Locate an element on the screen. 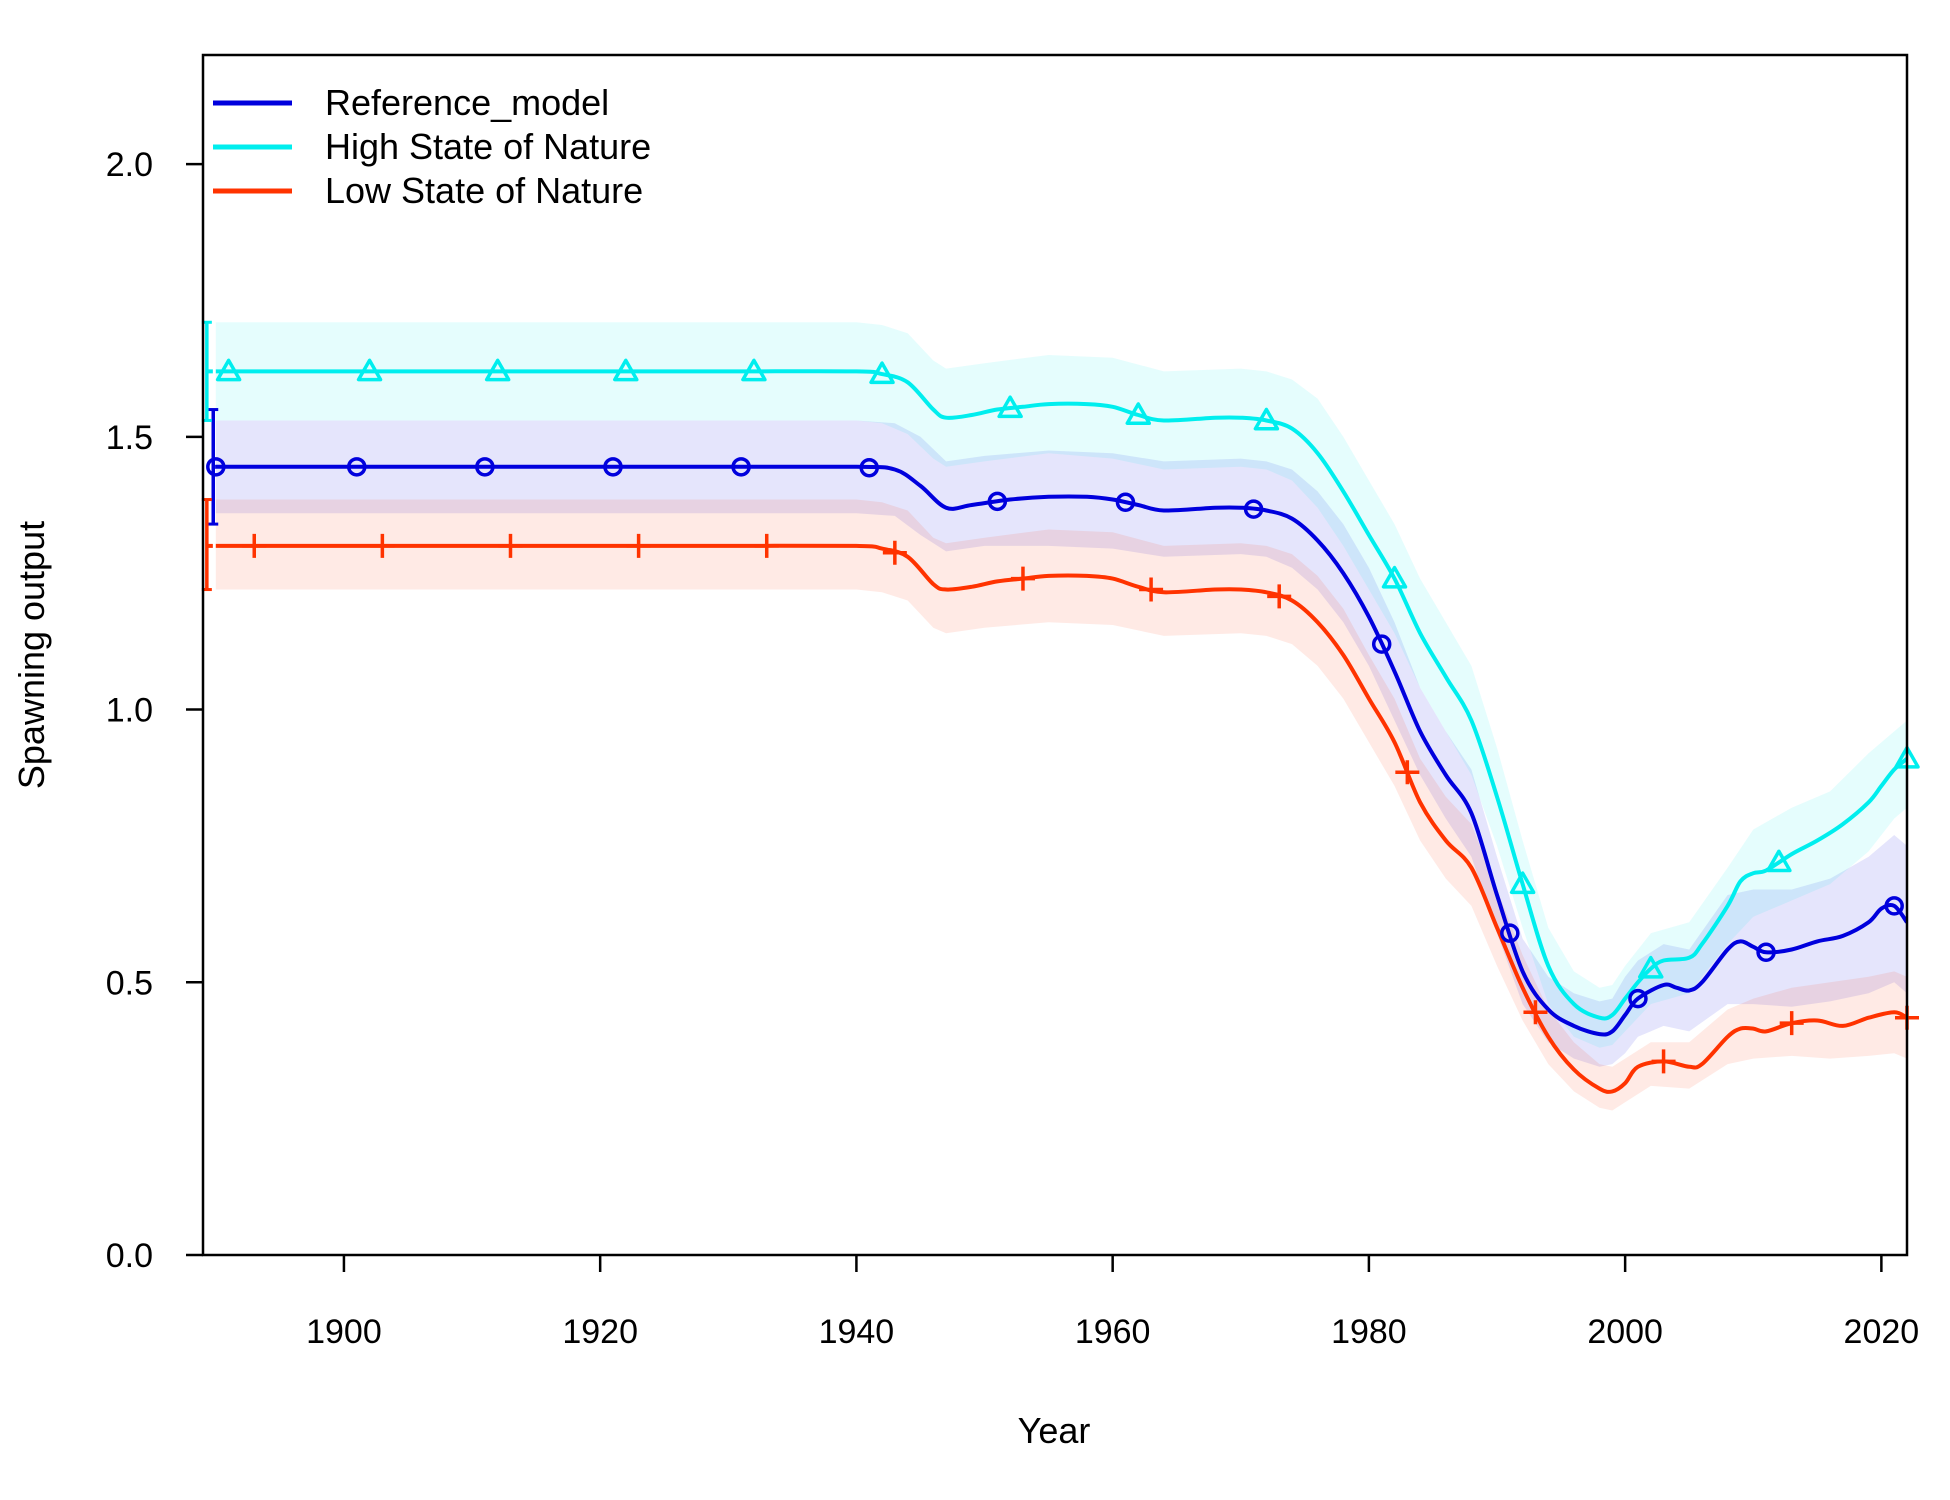  x-axis: 1900 1920 1940 1960 1980 2000 2020 is located at coordinates (1112, 1303).